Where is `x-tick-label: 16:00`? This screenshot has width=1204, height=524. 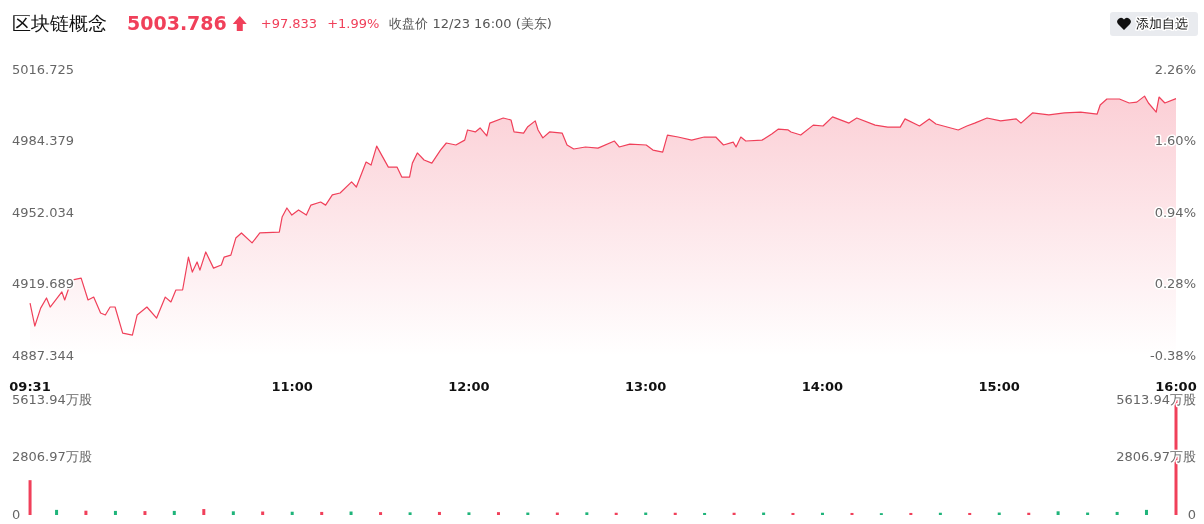 x-tick-label: 16:00 is located at coordinates (1176, 386).